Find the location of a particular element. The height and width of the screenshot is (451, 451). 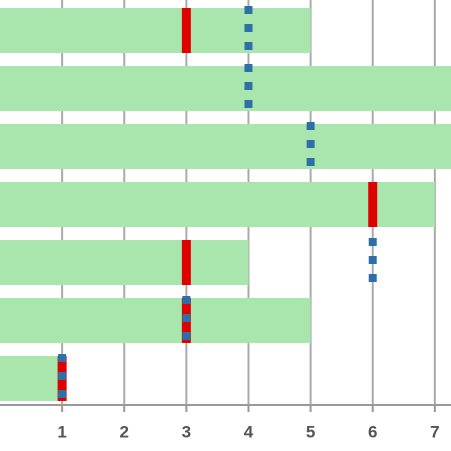

x-tick-label: 1 is located at coordinates (61, 431).